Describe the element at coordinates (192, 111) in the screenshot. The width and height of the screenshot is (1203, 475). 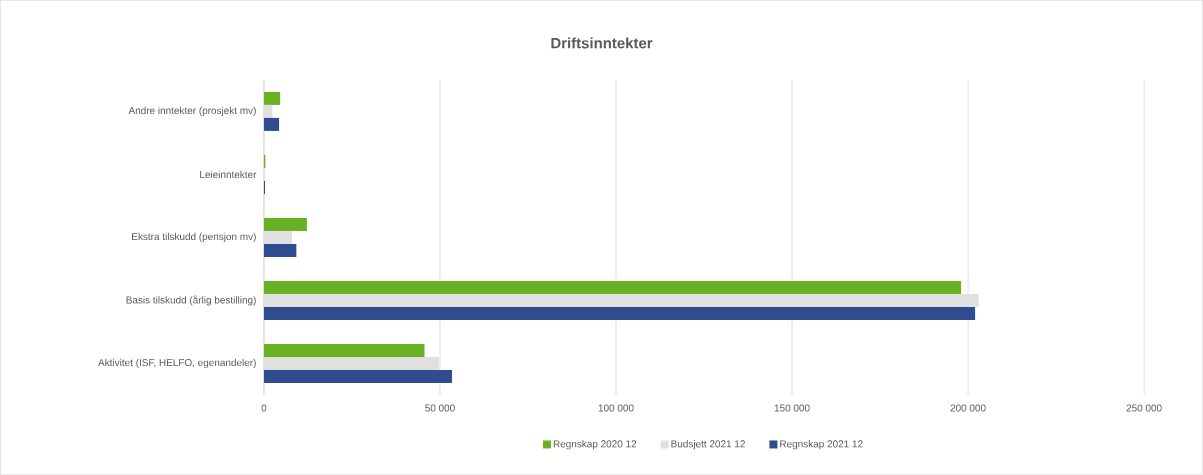
I see `y-tick-label: Andre inntekter (prosjekt mv)` at that location.